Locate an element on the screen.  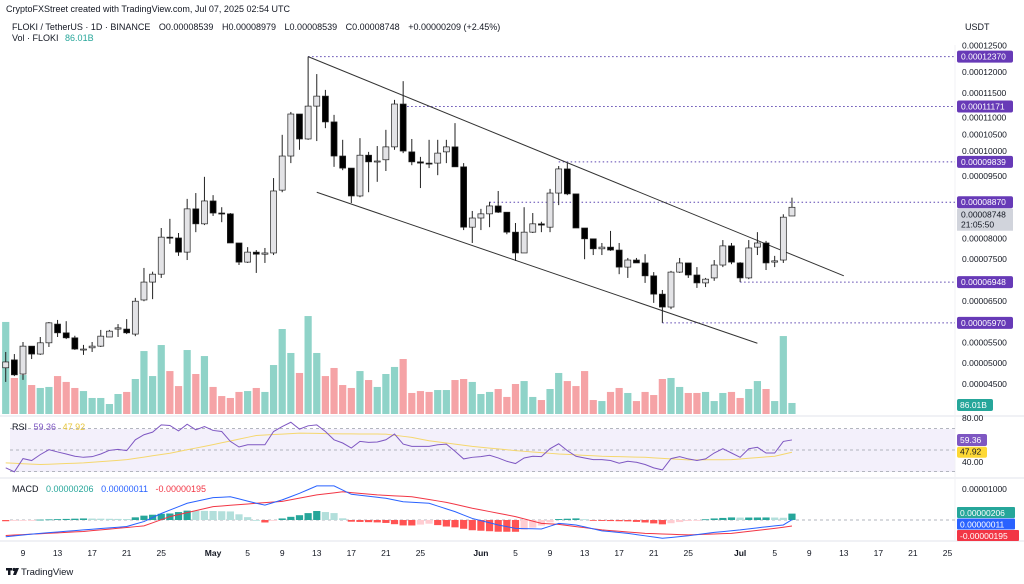
volume-legend-value: 86.01B is located at coordinates (79, 38).